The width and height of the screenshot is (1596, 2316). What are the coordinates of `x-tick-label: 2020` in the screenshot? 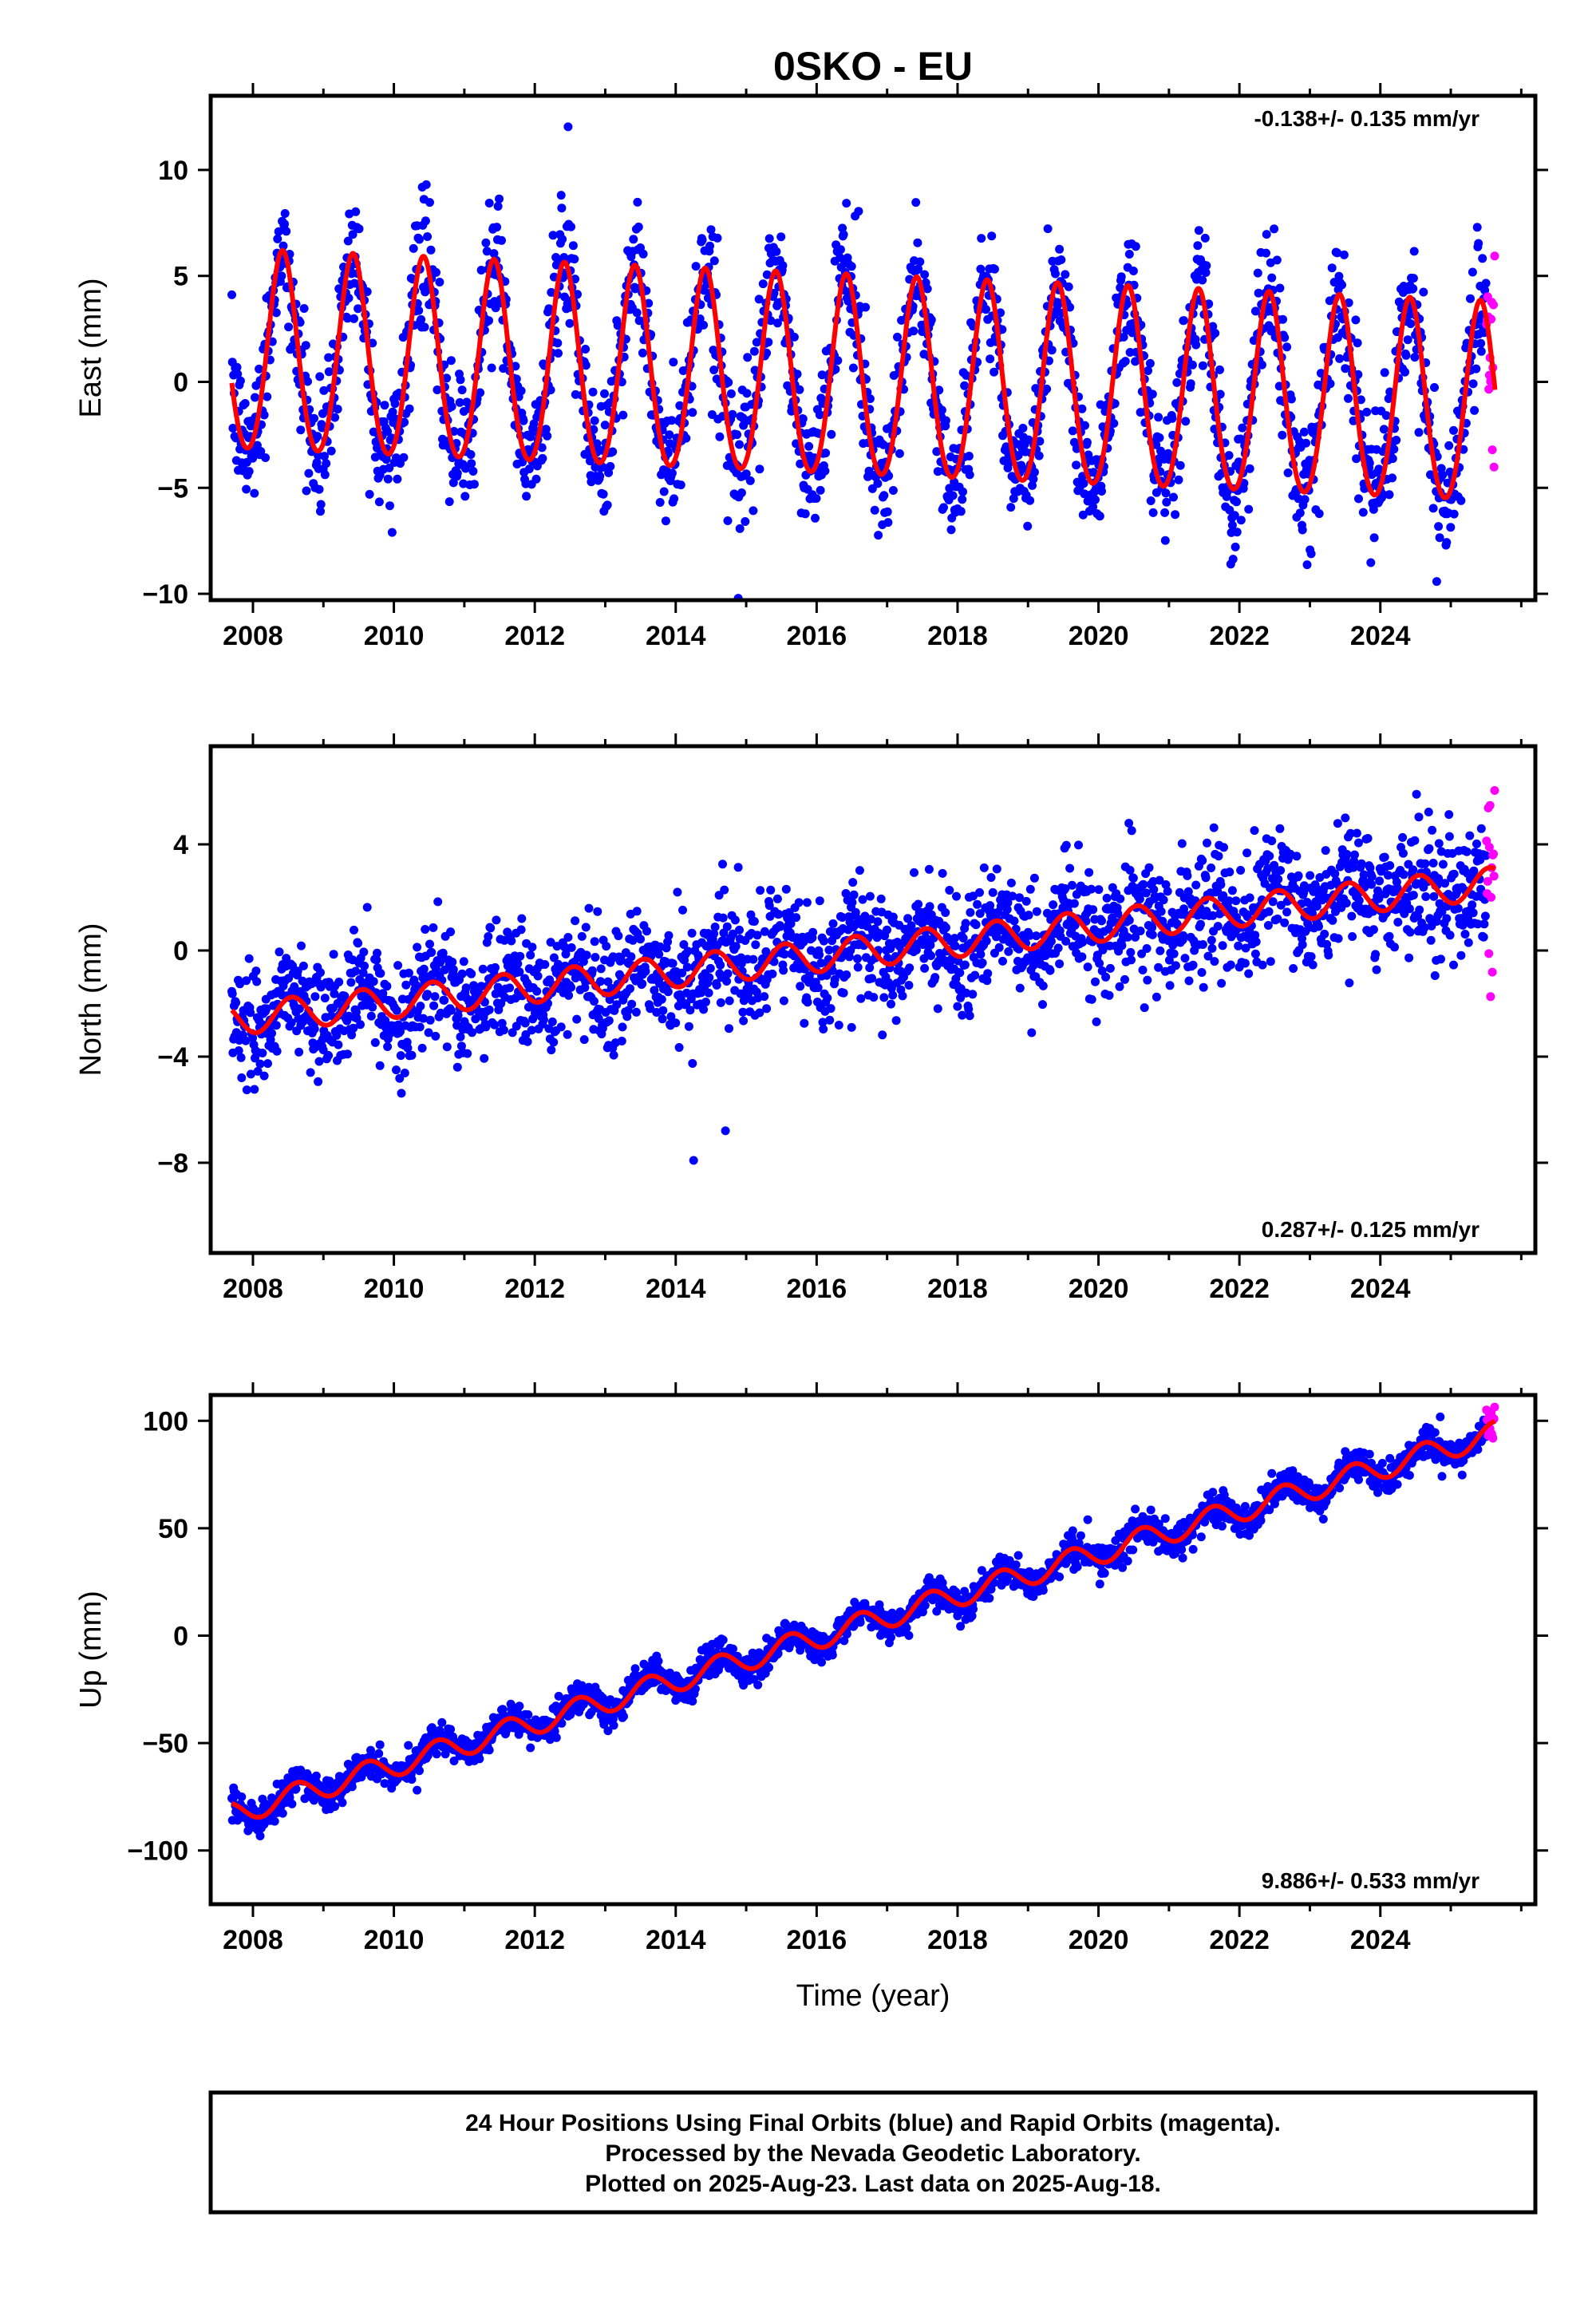 It's located at (1099, 1289).